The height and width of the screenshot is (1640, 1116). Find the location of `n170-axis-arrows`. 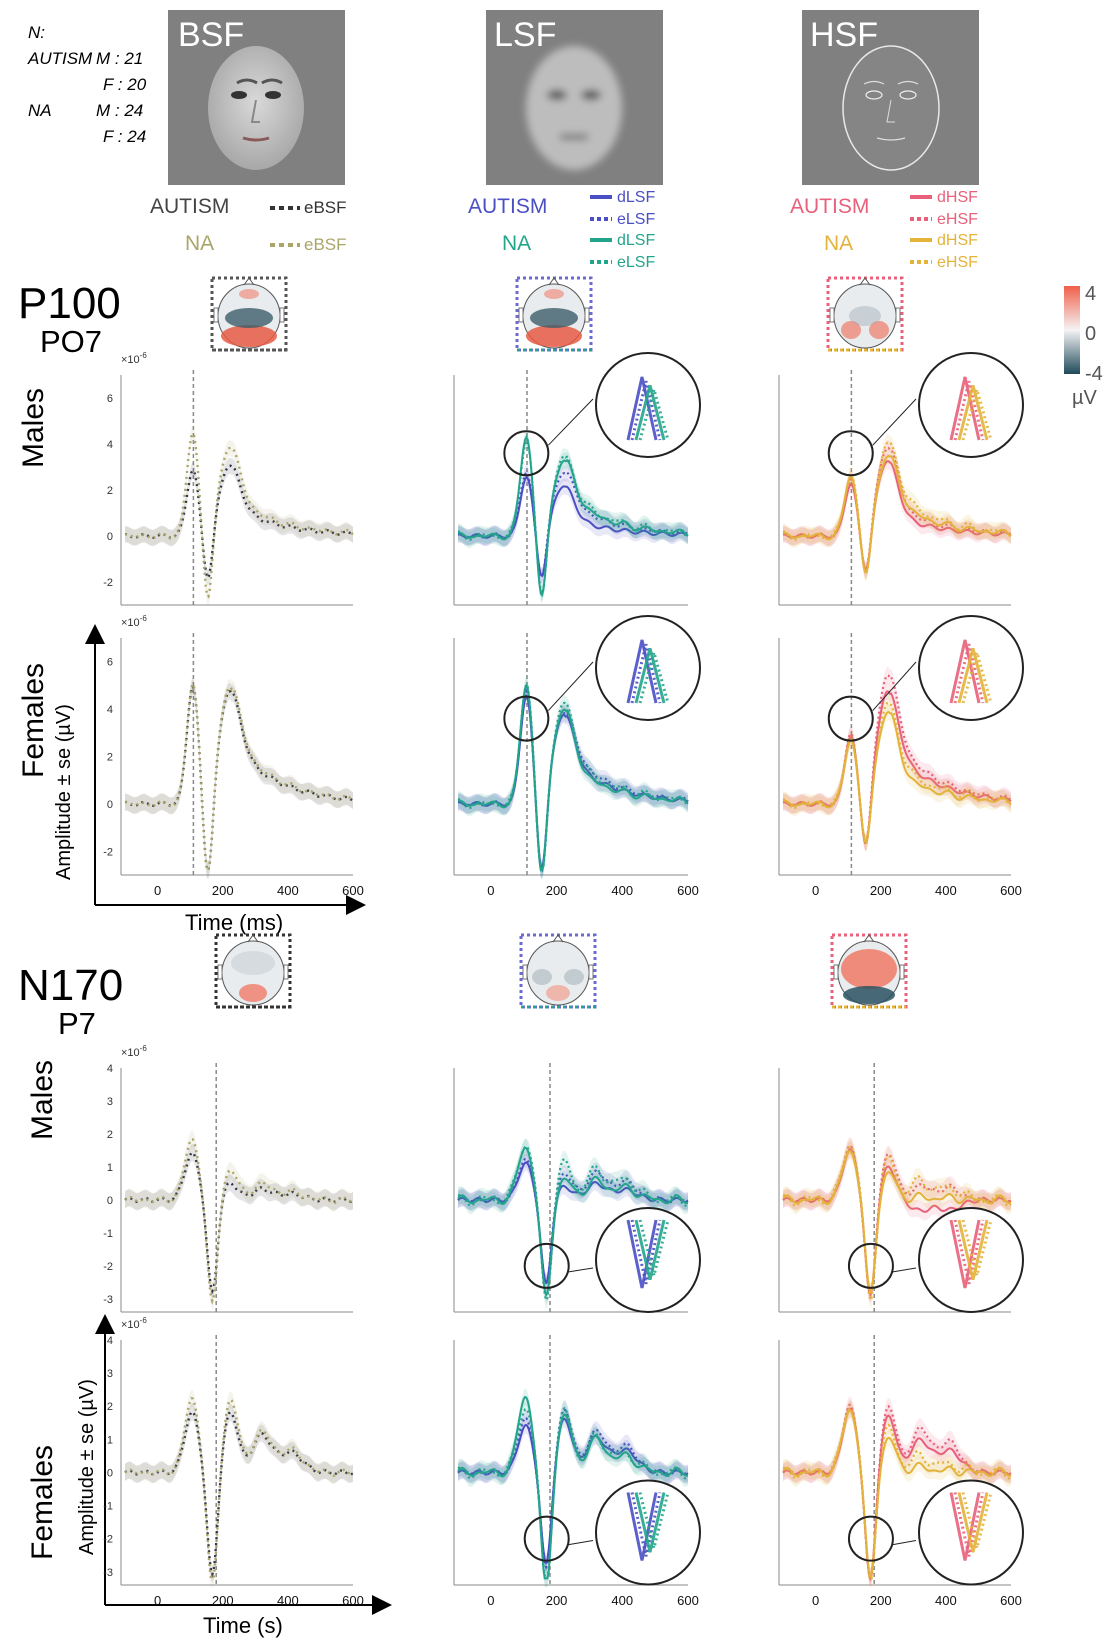

n170-axis-arrows is located at coordinates (243, 1464).